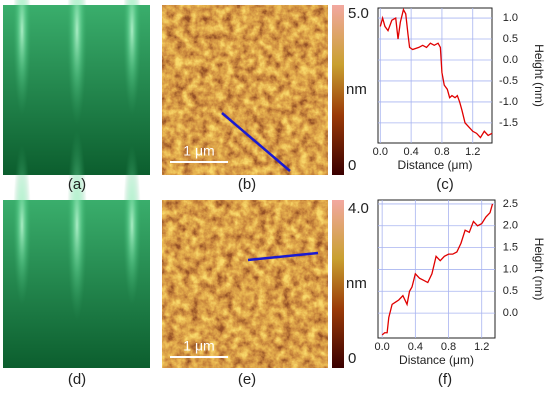 The height and width of the screenshot is (402, 550). Describe the element at coordinates (77, 184) in the screenshot. I see `panel-label: (a)` at that location.